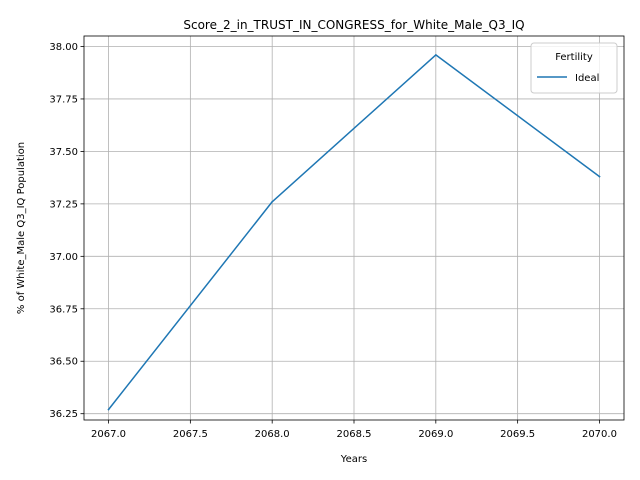 This screenshot has height=480, width=640. What do you see at coordinates (63, 204) in the screenshot?
I see `y-tick-label: 37.25` at bounding box center [63, 204].